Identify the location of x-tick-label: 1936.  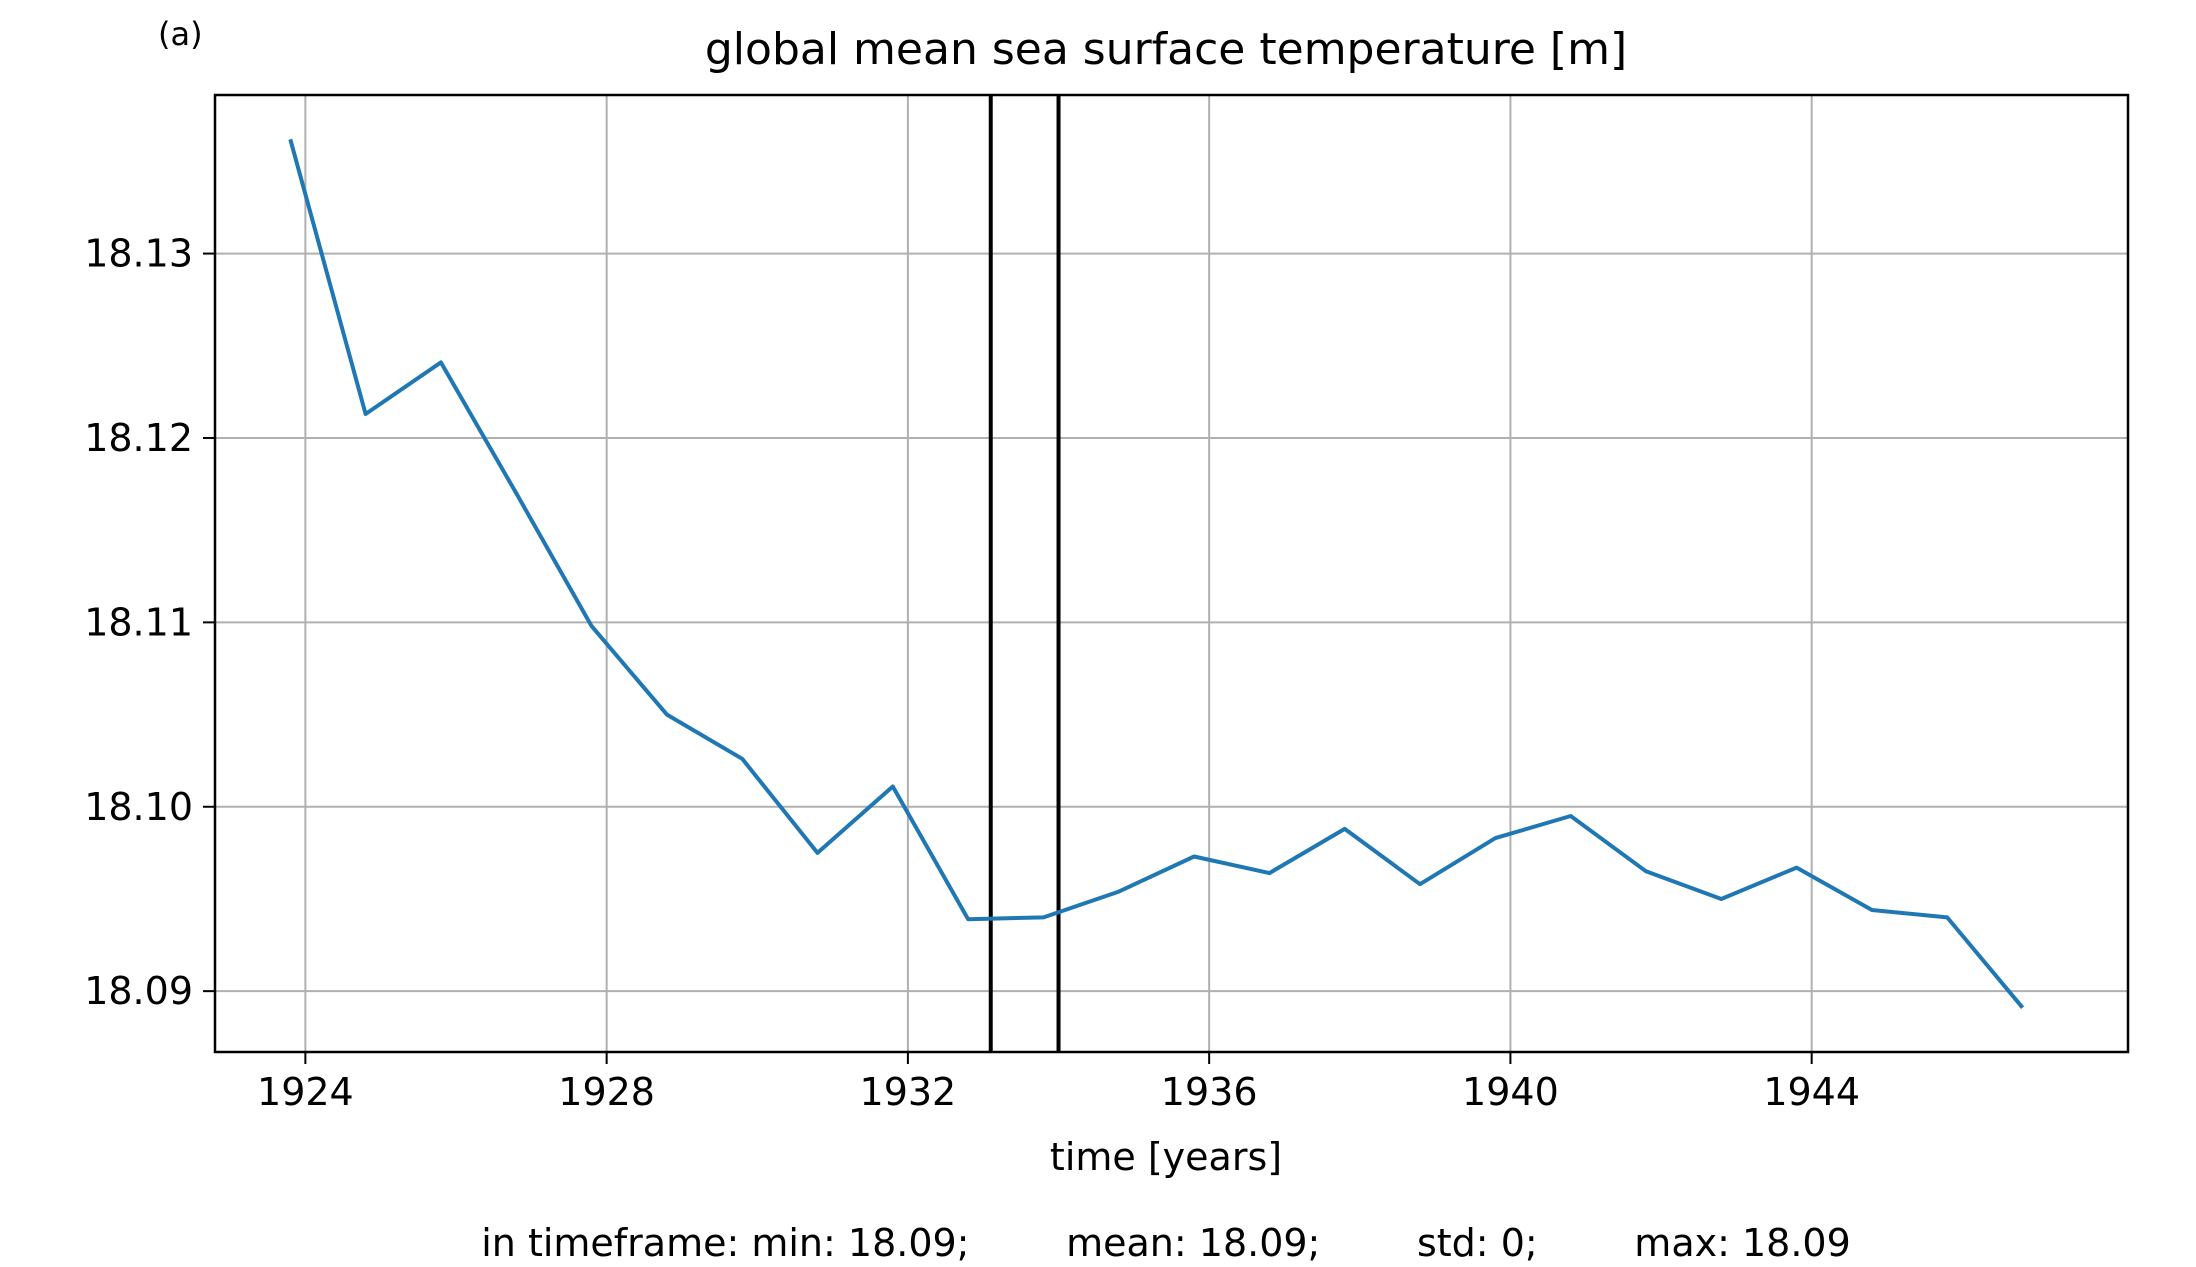
(1209, 1092).